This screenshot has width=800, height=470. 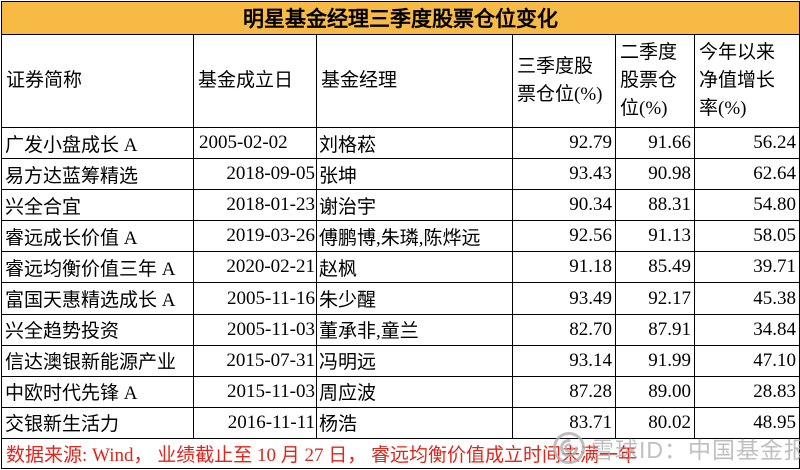 I want to click on cell-q3-position: 90.34, so click(x=564, y=205).